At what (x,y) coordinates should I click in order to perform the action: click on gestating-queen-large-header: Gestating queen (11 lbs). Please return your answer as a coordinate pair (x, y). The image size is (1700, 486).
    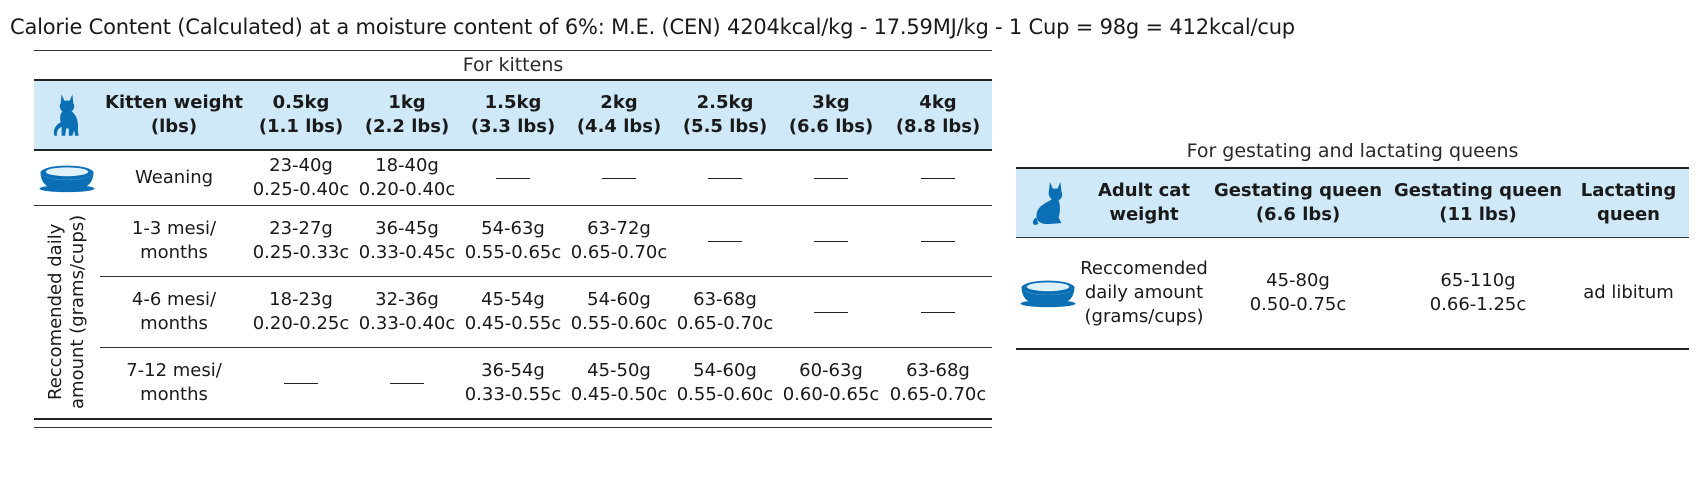
    Looking at the image, I should click on (1478, 203).